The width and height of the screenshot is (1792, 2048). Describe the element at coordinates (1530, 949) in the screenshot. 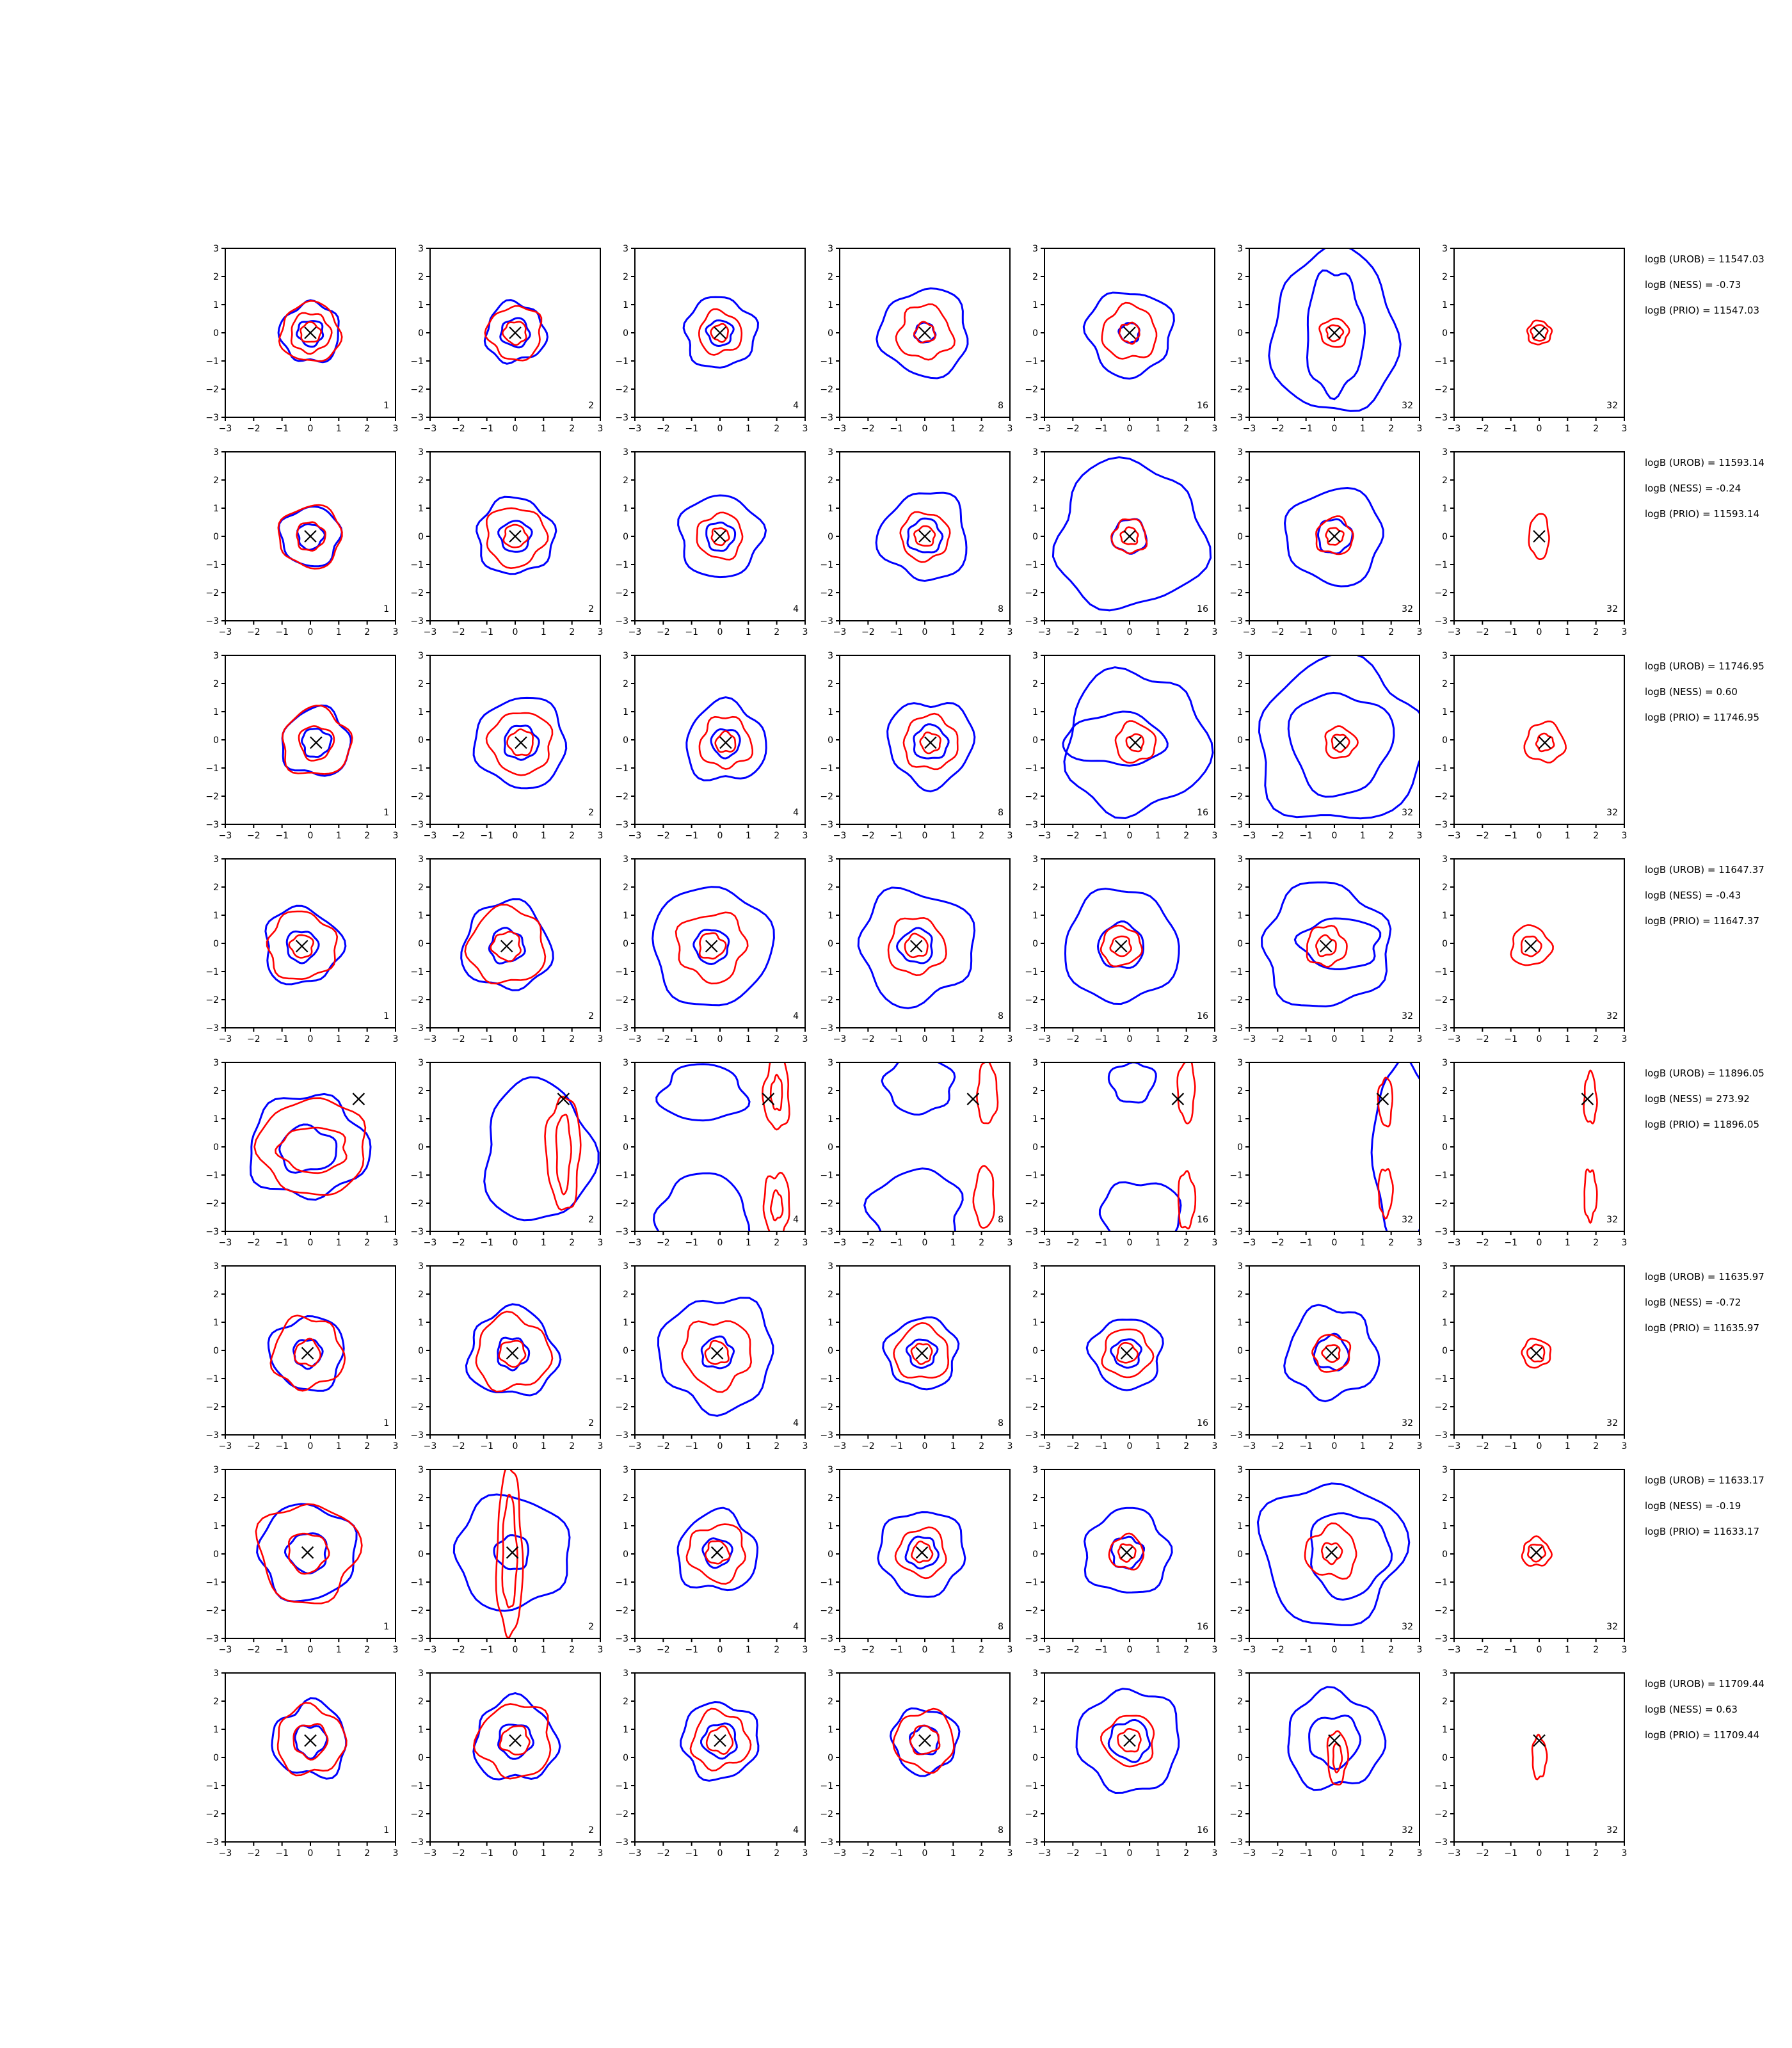

I see `panel-r4-c7: −3−3 −2 −2 −1 −1 0 0 1 1 2 2 3 3 32` at that location.